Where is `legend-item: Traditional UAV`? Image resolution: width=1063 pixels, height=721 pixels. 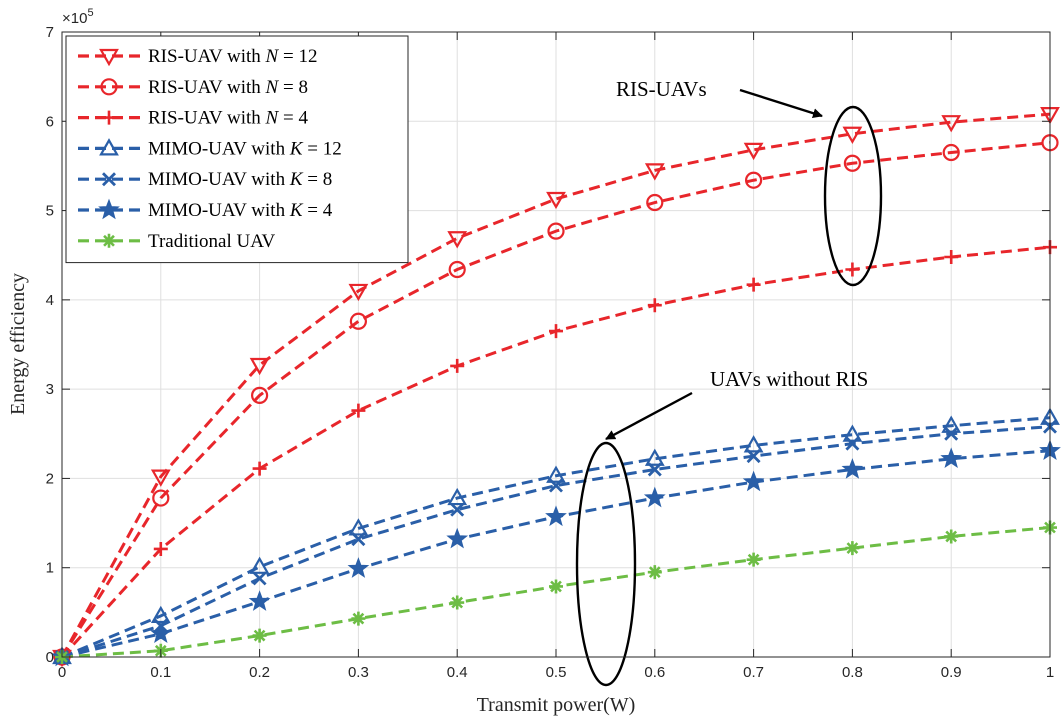
legend-item: Traditional UAV is located at coordinates (176, 241).